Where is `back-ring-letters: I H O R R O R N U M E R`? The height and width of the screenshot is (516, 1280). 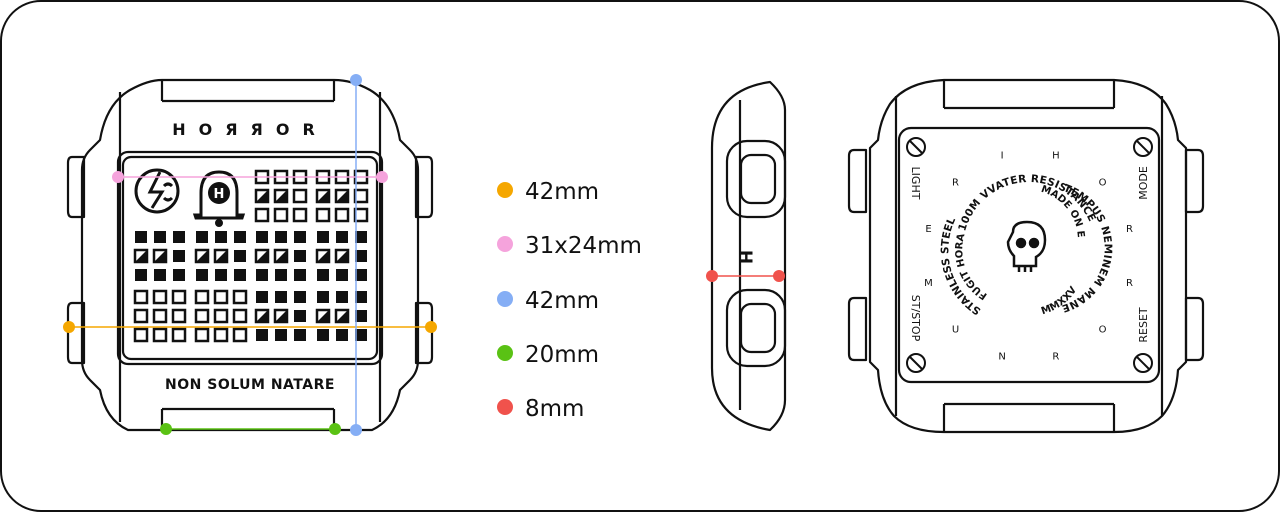 back-ring-letters: I H O R R O R N U M E R is located at coordinates (1028, 257).